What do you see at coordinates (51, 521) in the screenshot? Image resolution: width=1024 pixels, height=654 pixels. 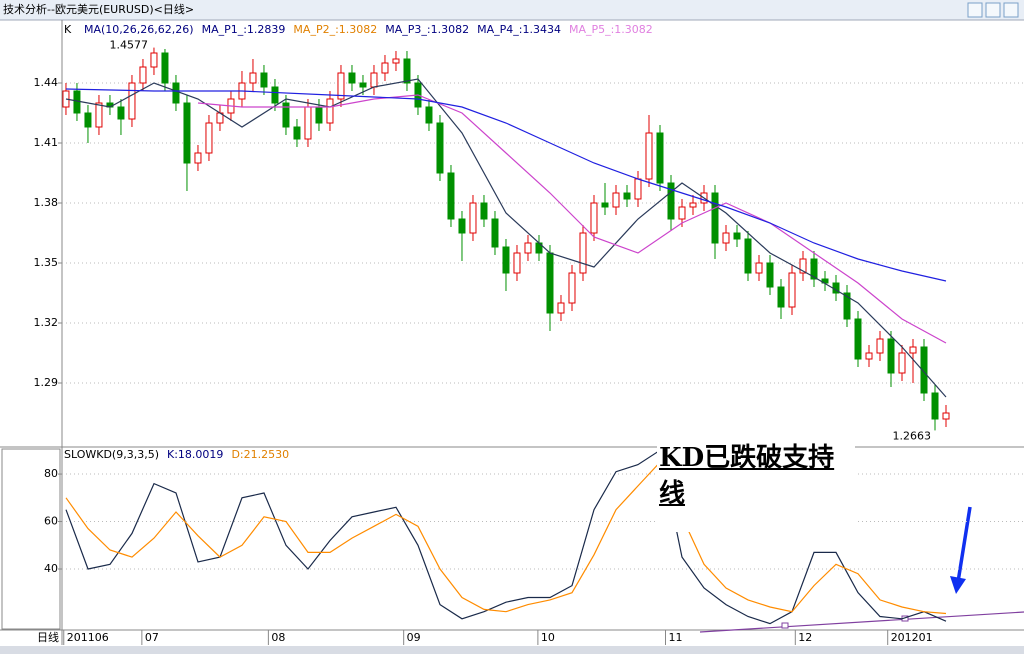 I see `y-tick-label: 60` at bounding box center [51, 521].